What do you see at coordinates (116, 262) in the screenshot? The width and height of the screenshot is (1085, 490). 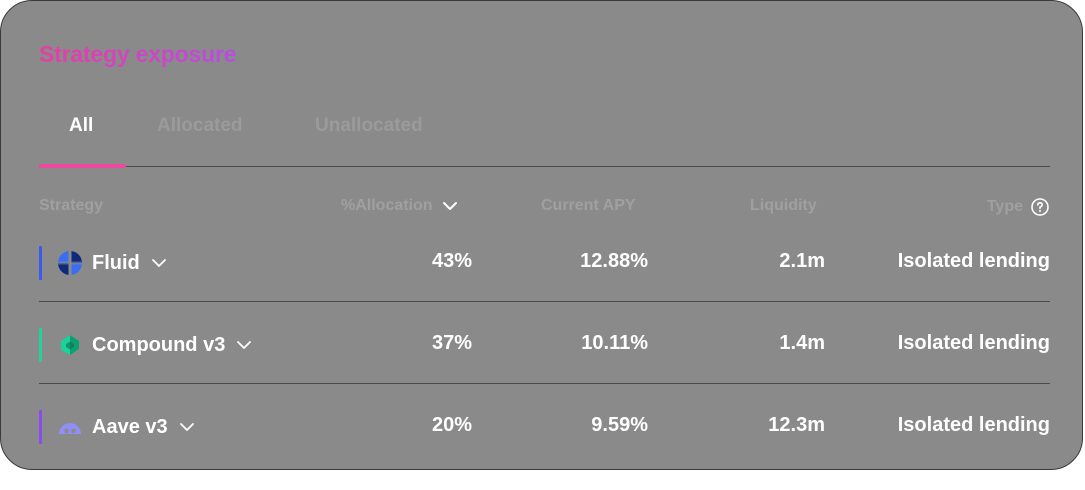 I see `strategy-name: Fluid` at bounding box center [116, 262].